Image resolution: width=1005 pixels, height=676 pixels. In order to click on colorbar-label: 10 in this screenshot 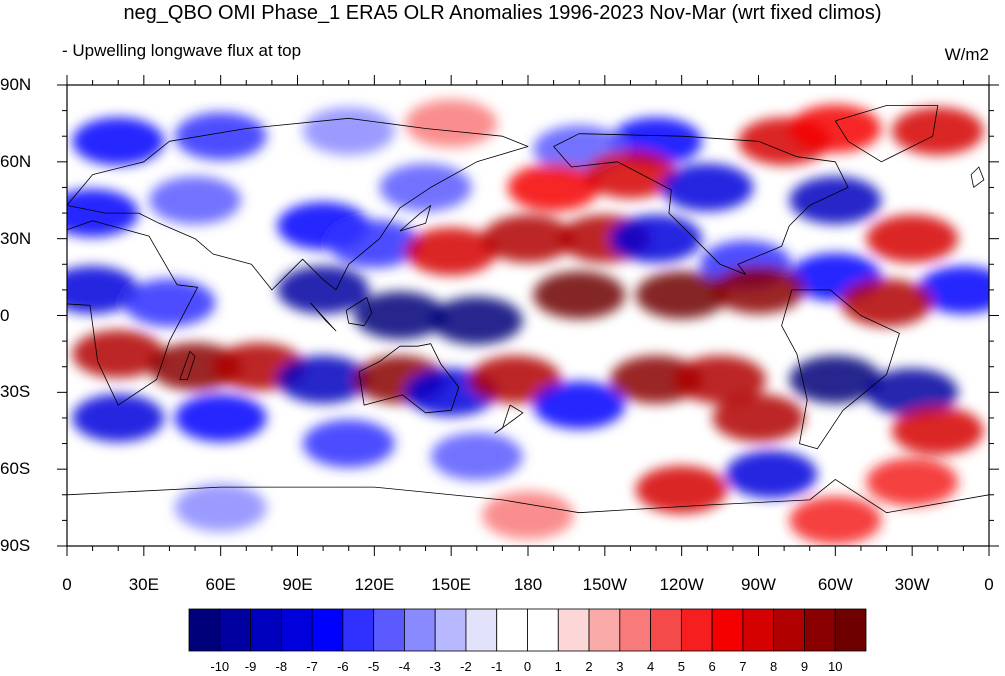, I will do `click(835, 666)`.